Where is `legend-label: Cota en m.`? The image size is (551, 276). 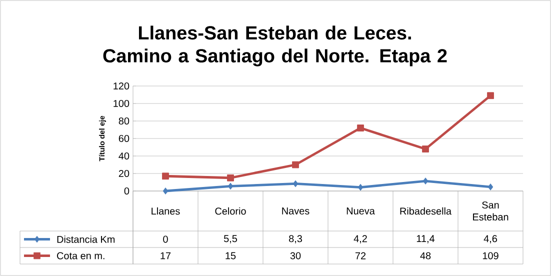
legend-label: Cota en m. is located at coordinates (80, 256).